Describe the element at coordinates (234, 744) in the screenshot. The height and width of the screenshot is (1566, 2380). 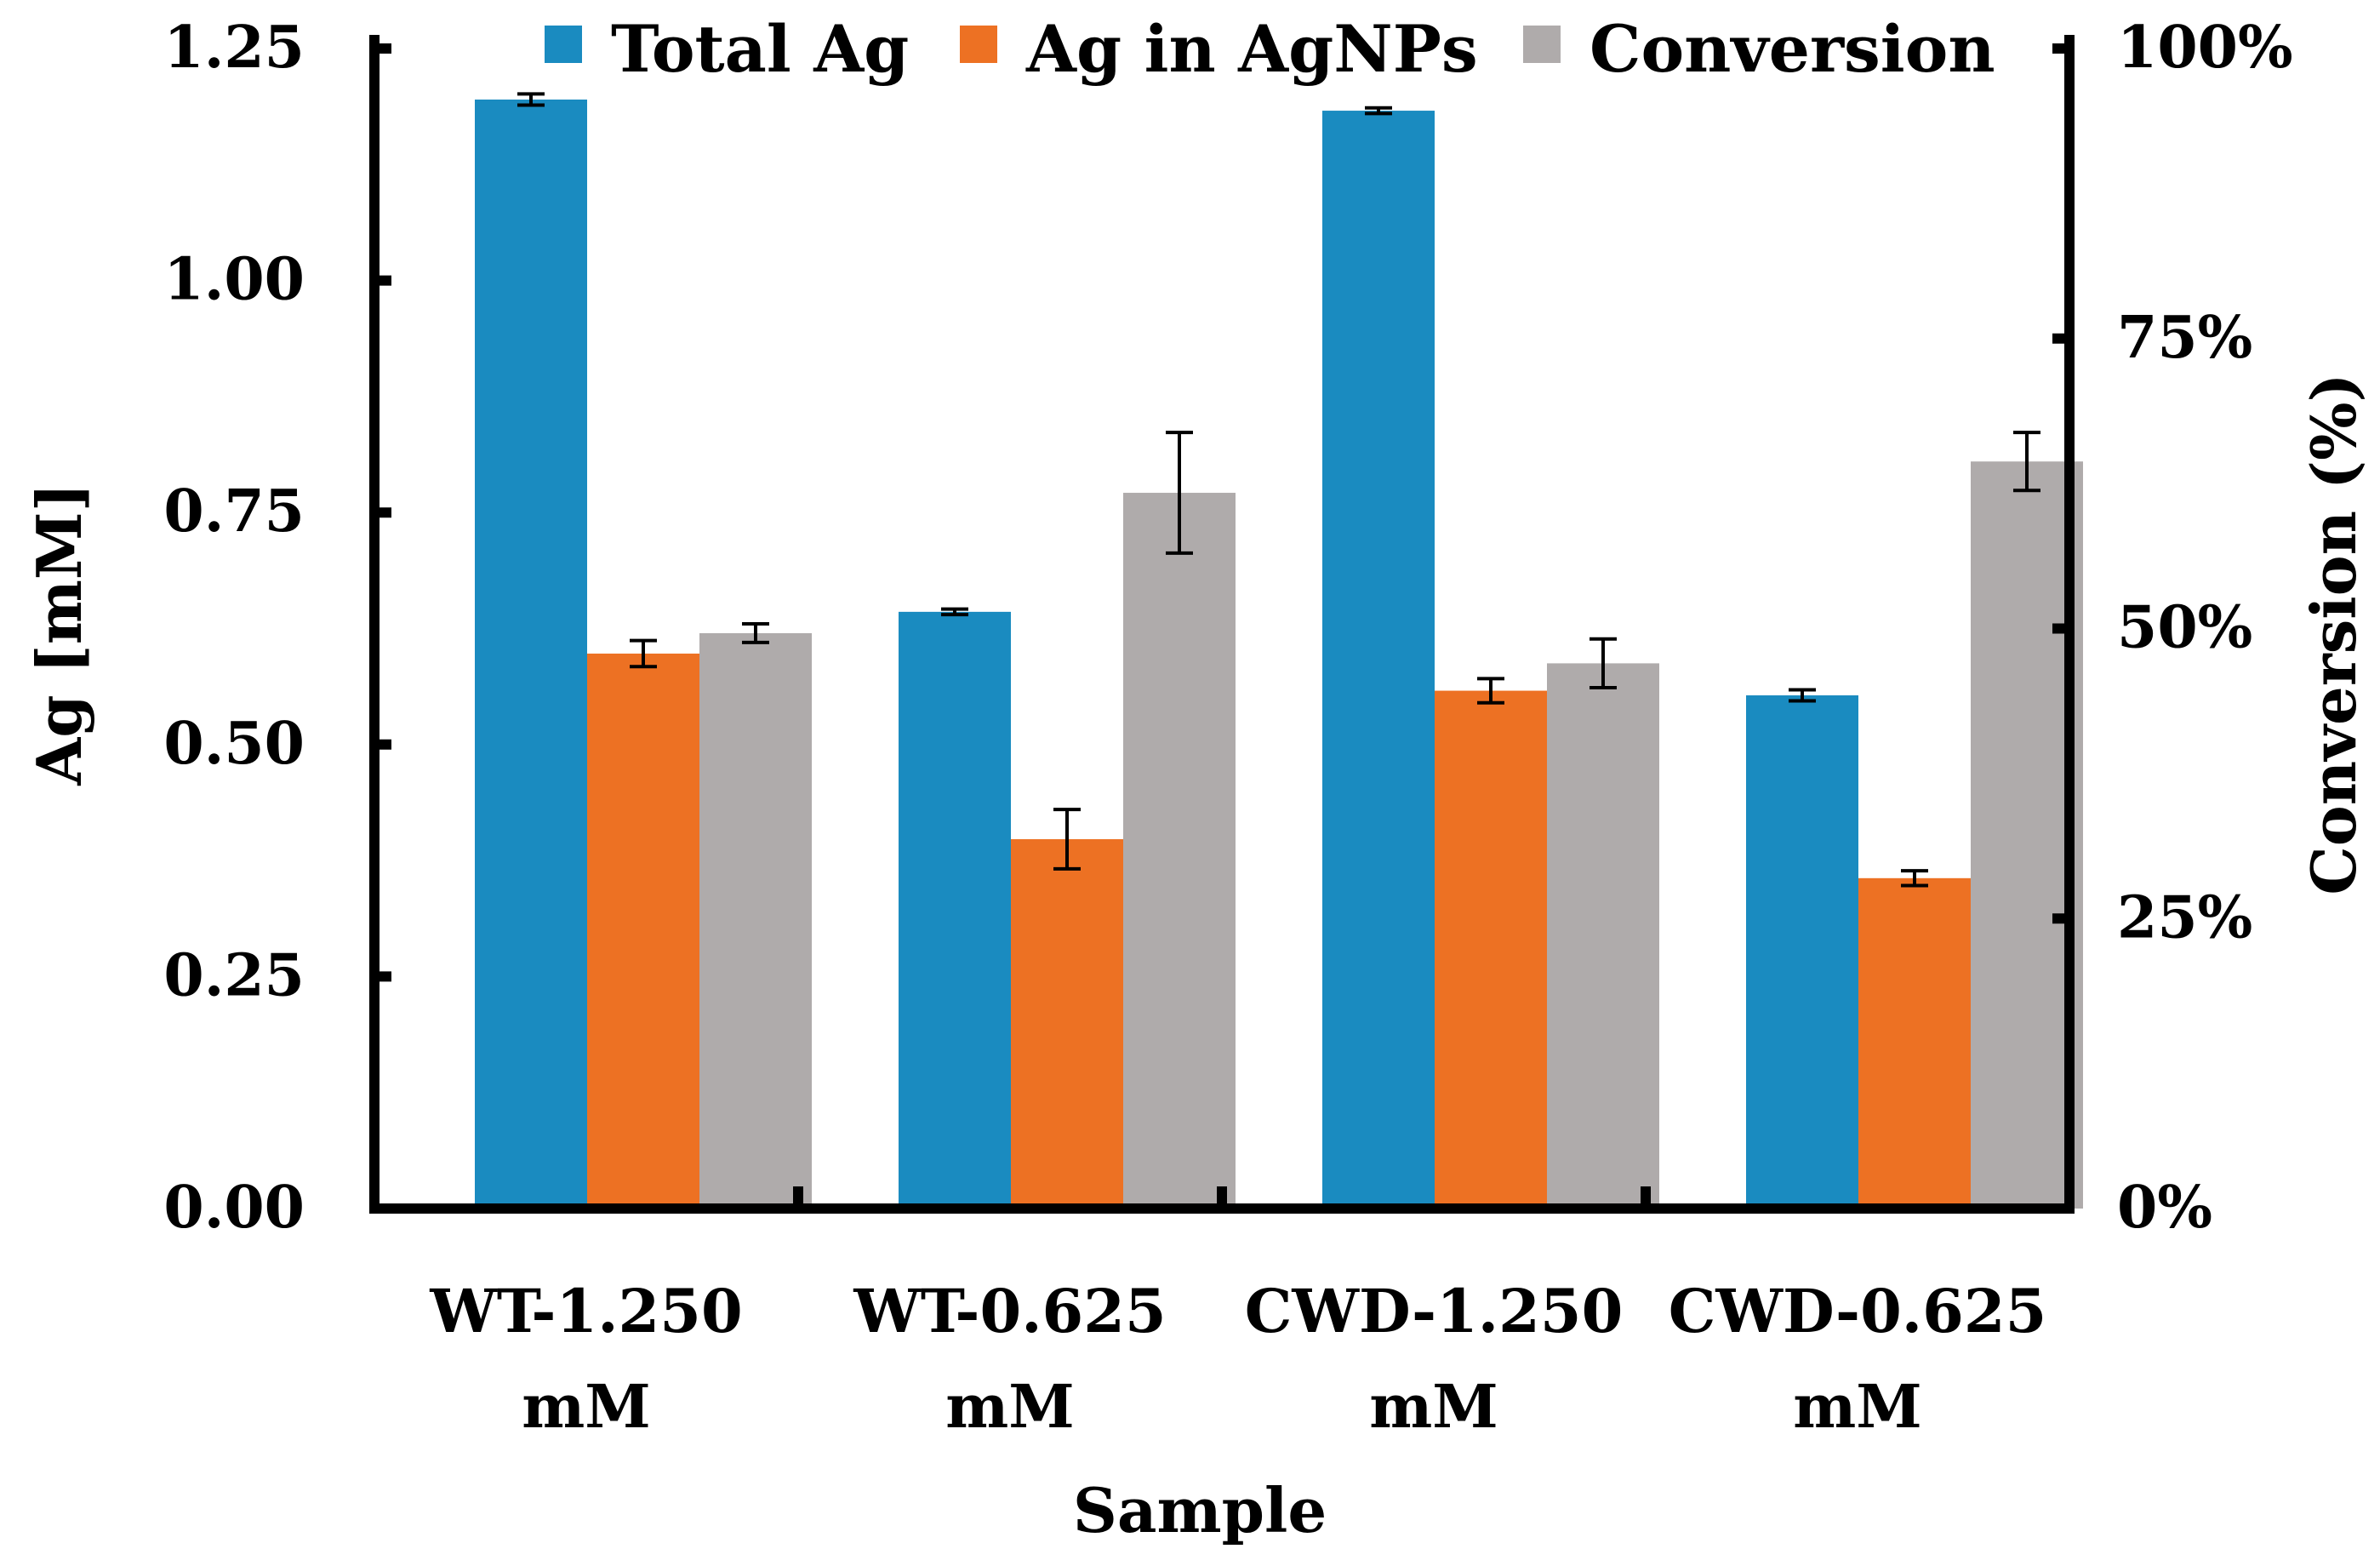
I see `y-tick-label: 0.50` at that location.